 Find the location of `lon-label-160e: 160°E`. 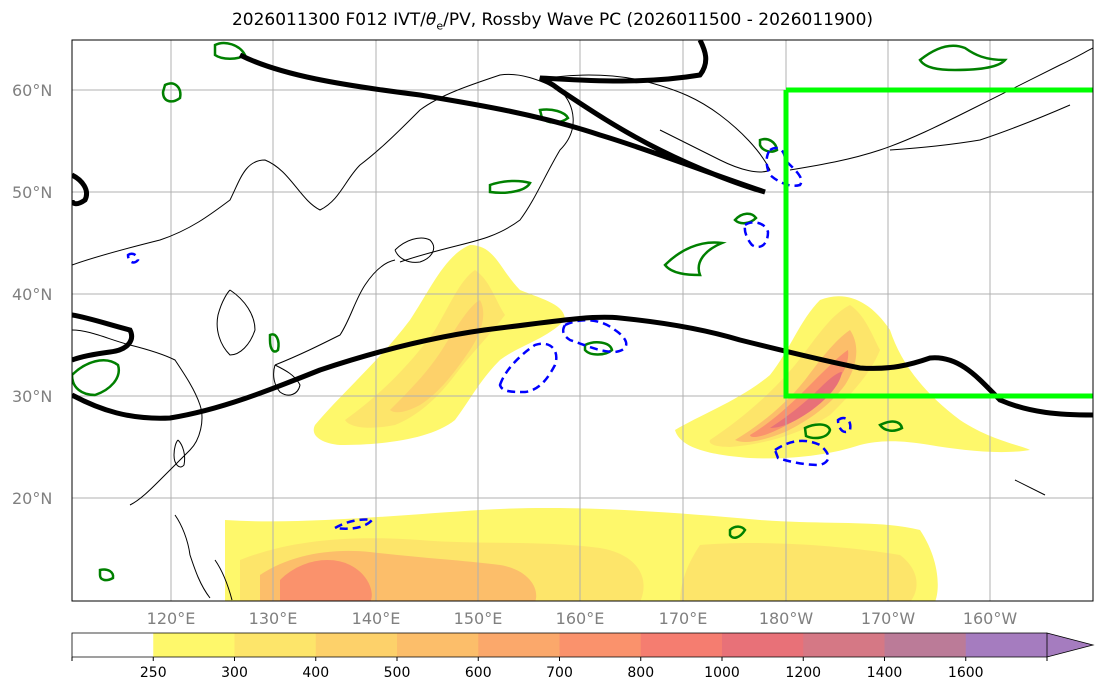

lon-label-160e: 160°E is located at coordinates (580, 618).